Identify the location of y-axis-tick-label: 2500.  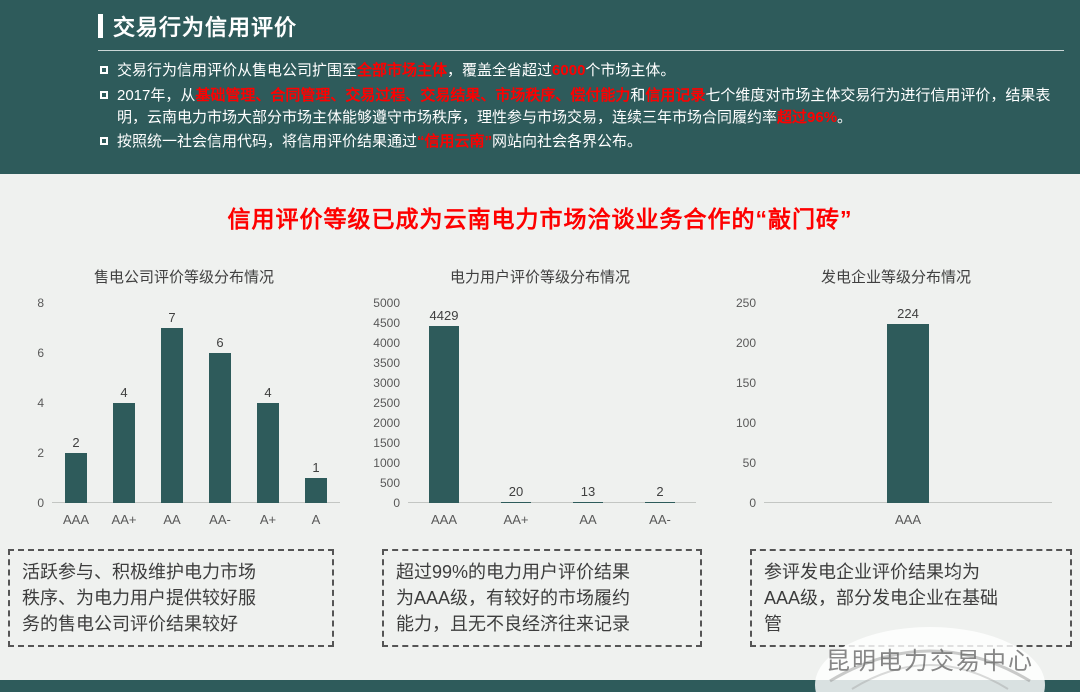
(386, 403).